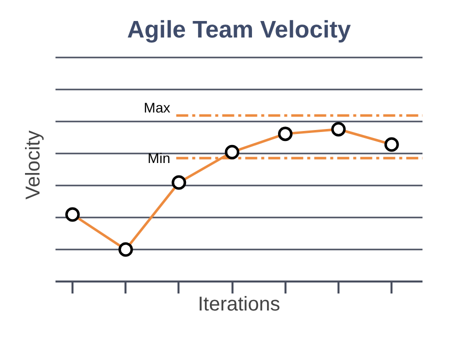  I want to click on y-axis-title: Velocity, so click(33, 165).